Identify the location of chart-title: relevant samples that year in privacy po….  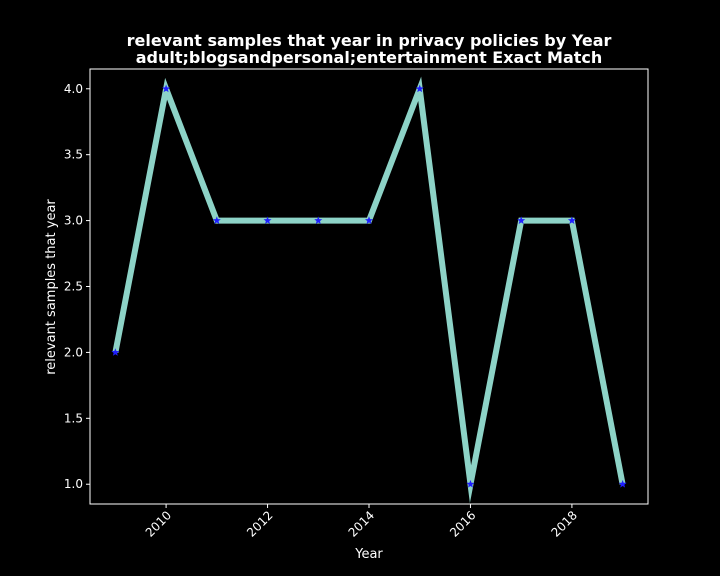
(369, 40).